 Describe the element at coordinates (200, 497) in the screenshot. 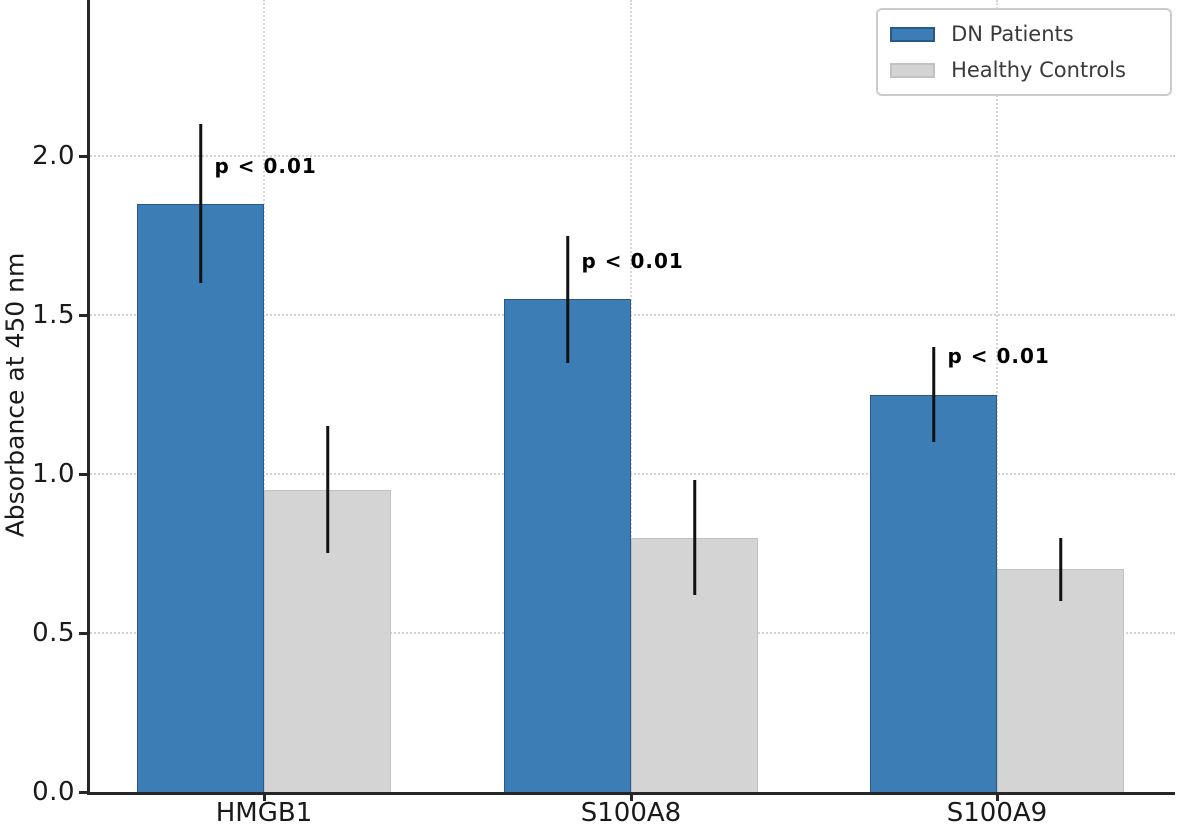

I see `bar-HMGB1-dn` at that location.